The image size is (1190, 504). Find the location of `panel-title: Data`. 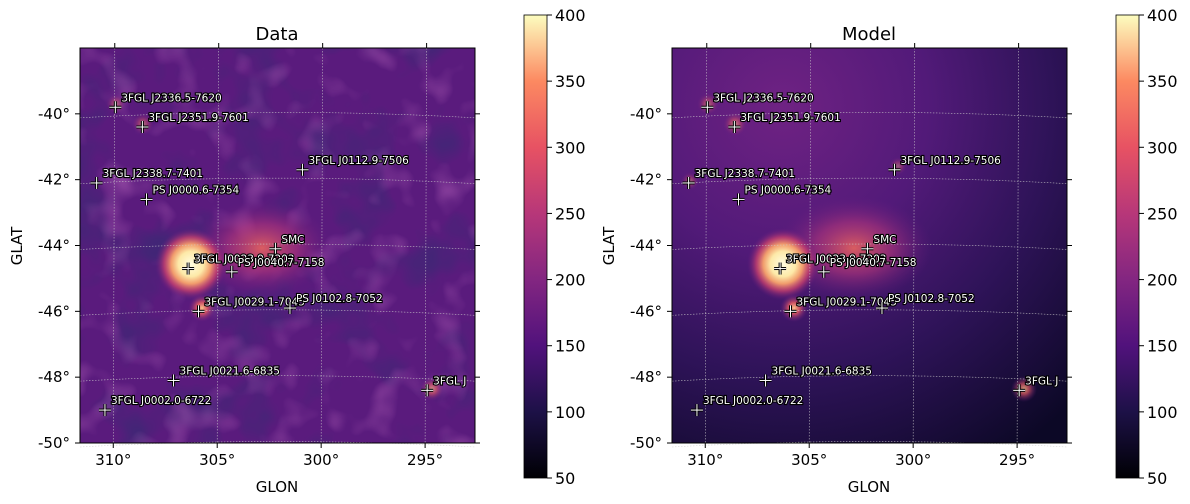

panel-title: Data is located at coordinates (277, 34).